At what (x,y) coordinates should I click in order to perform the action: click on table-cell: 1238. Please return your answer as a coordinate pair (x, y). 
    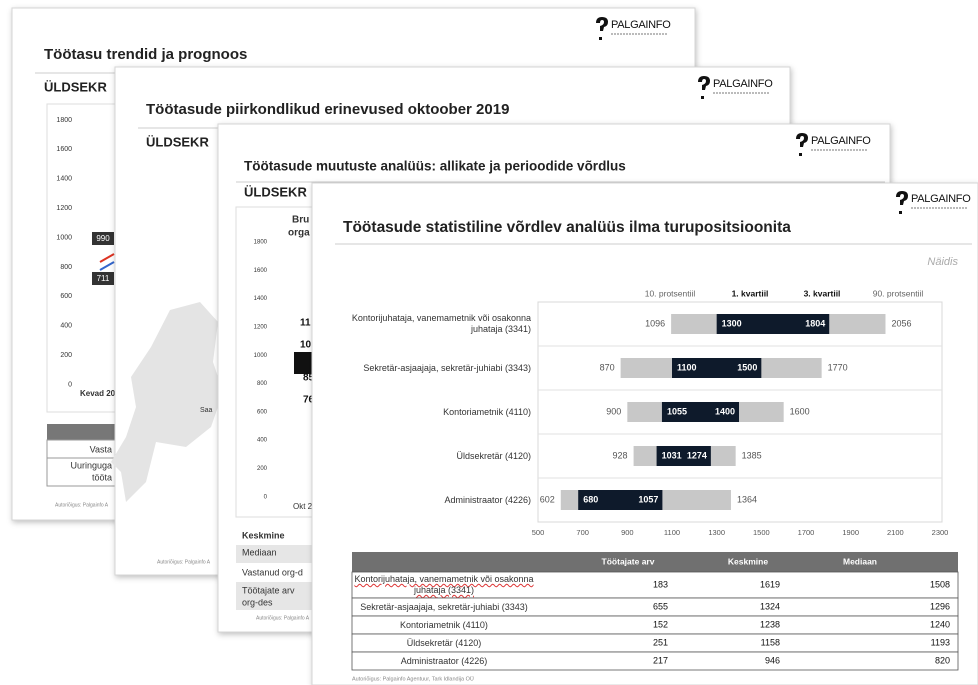
    Looking at the image, I should click on (770, 624).